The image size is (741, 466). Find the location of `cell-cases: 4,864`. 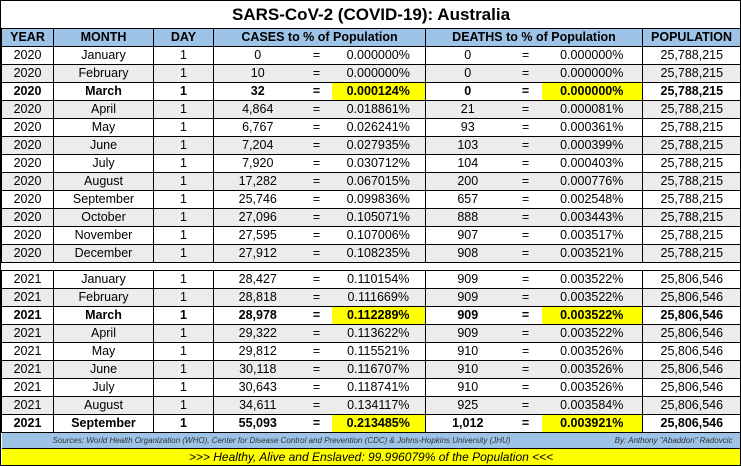

cell-cases: 4,864 is located at coordinates (257, 109).